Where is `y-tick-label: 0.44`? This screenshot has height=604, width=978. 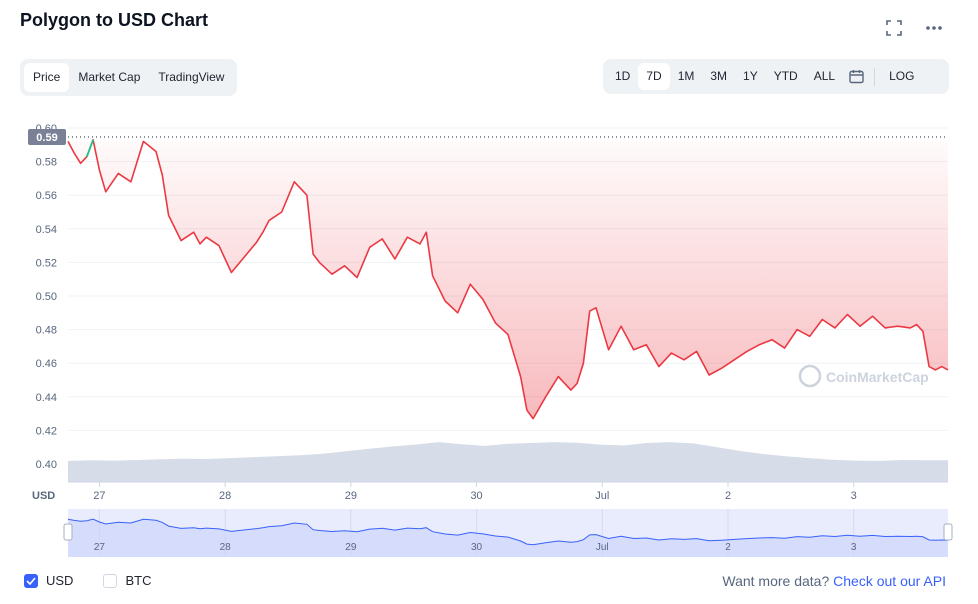
y-tick-label: 0.44 is located at coordinates (46, 398).